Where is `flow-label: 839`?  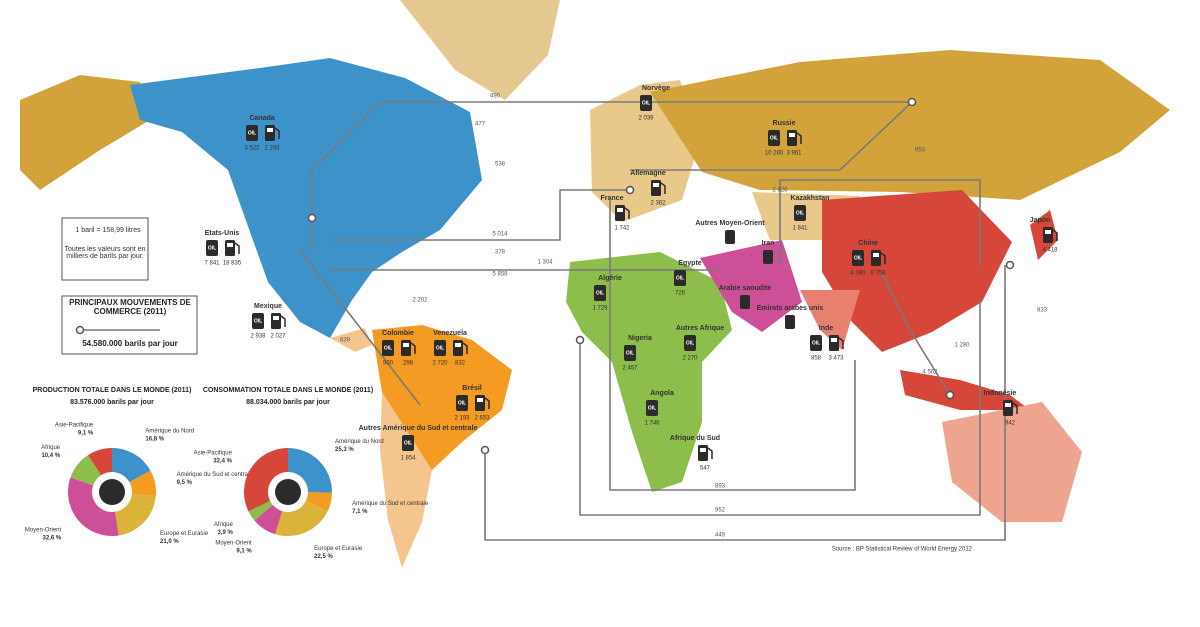 flow-label: 839 is located at coordinates (345, 341).